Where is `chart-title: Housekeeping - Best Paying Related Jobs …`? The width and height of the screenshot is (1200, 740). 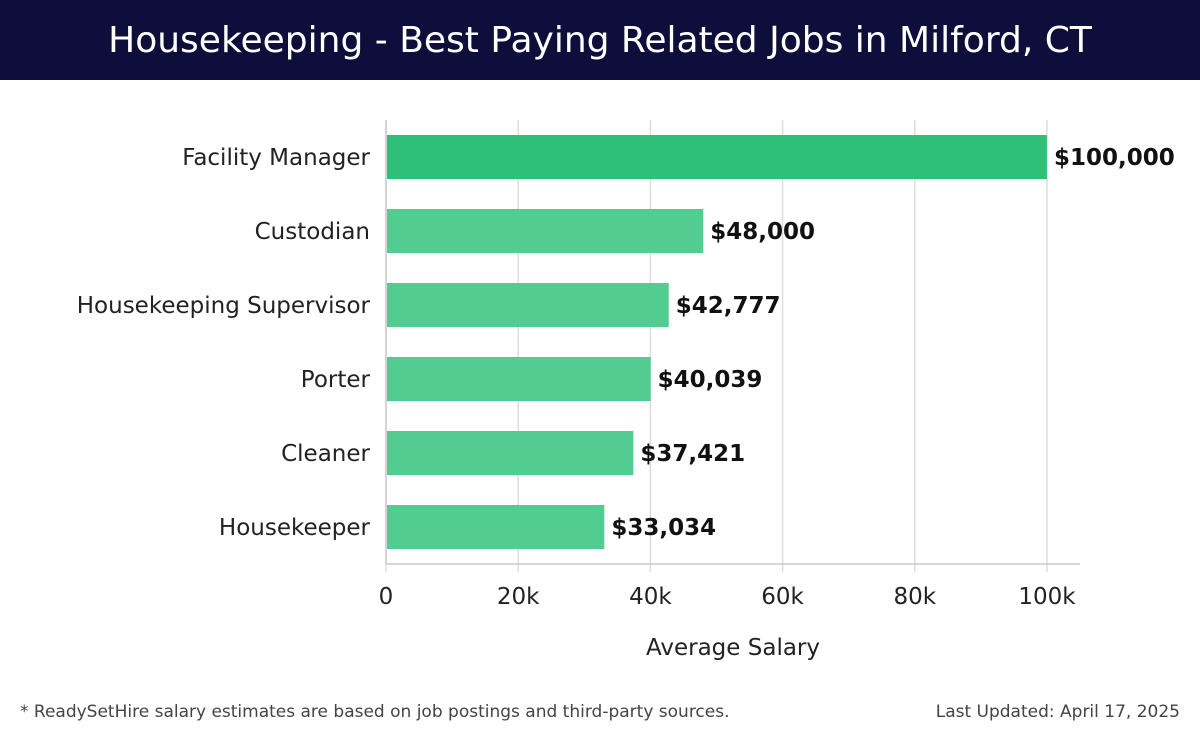 chart-title: Housekeeping - Best Paying Related Jobs … is located at coordinates (600, 40).